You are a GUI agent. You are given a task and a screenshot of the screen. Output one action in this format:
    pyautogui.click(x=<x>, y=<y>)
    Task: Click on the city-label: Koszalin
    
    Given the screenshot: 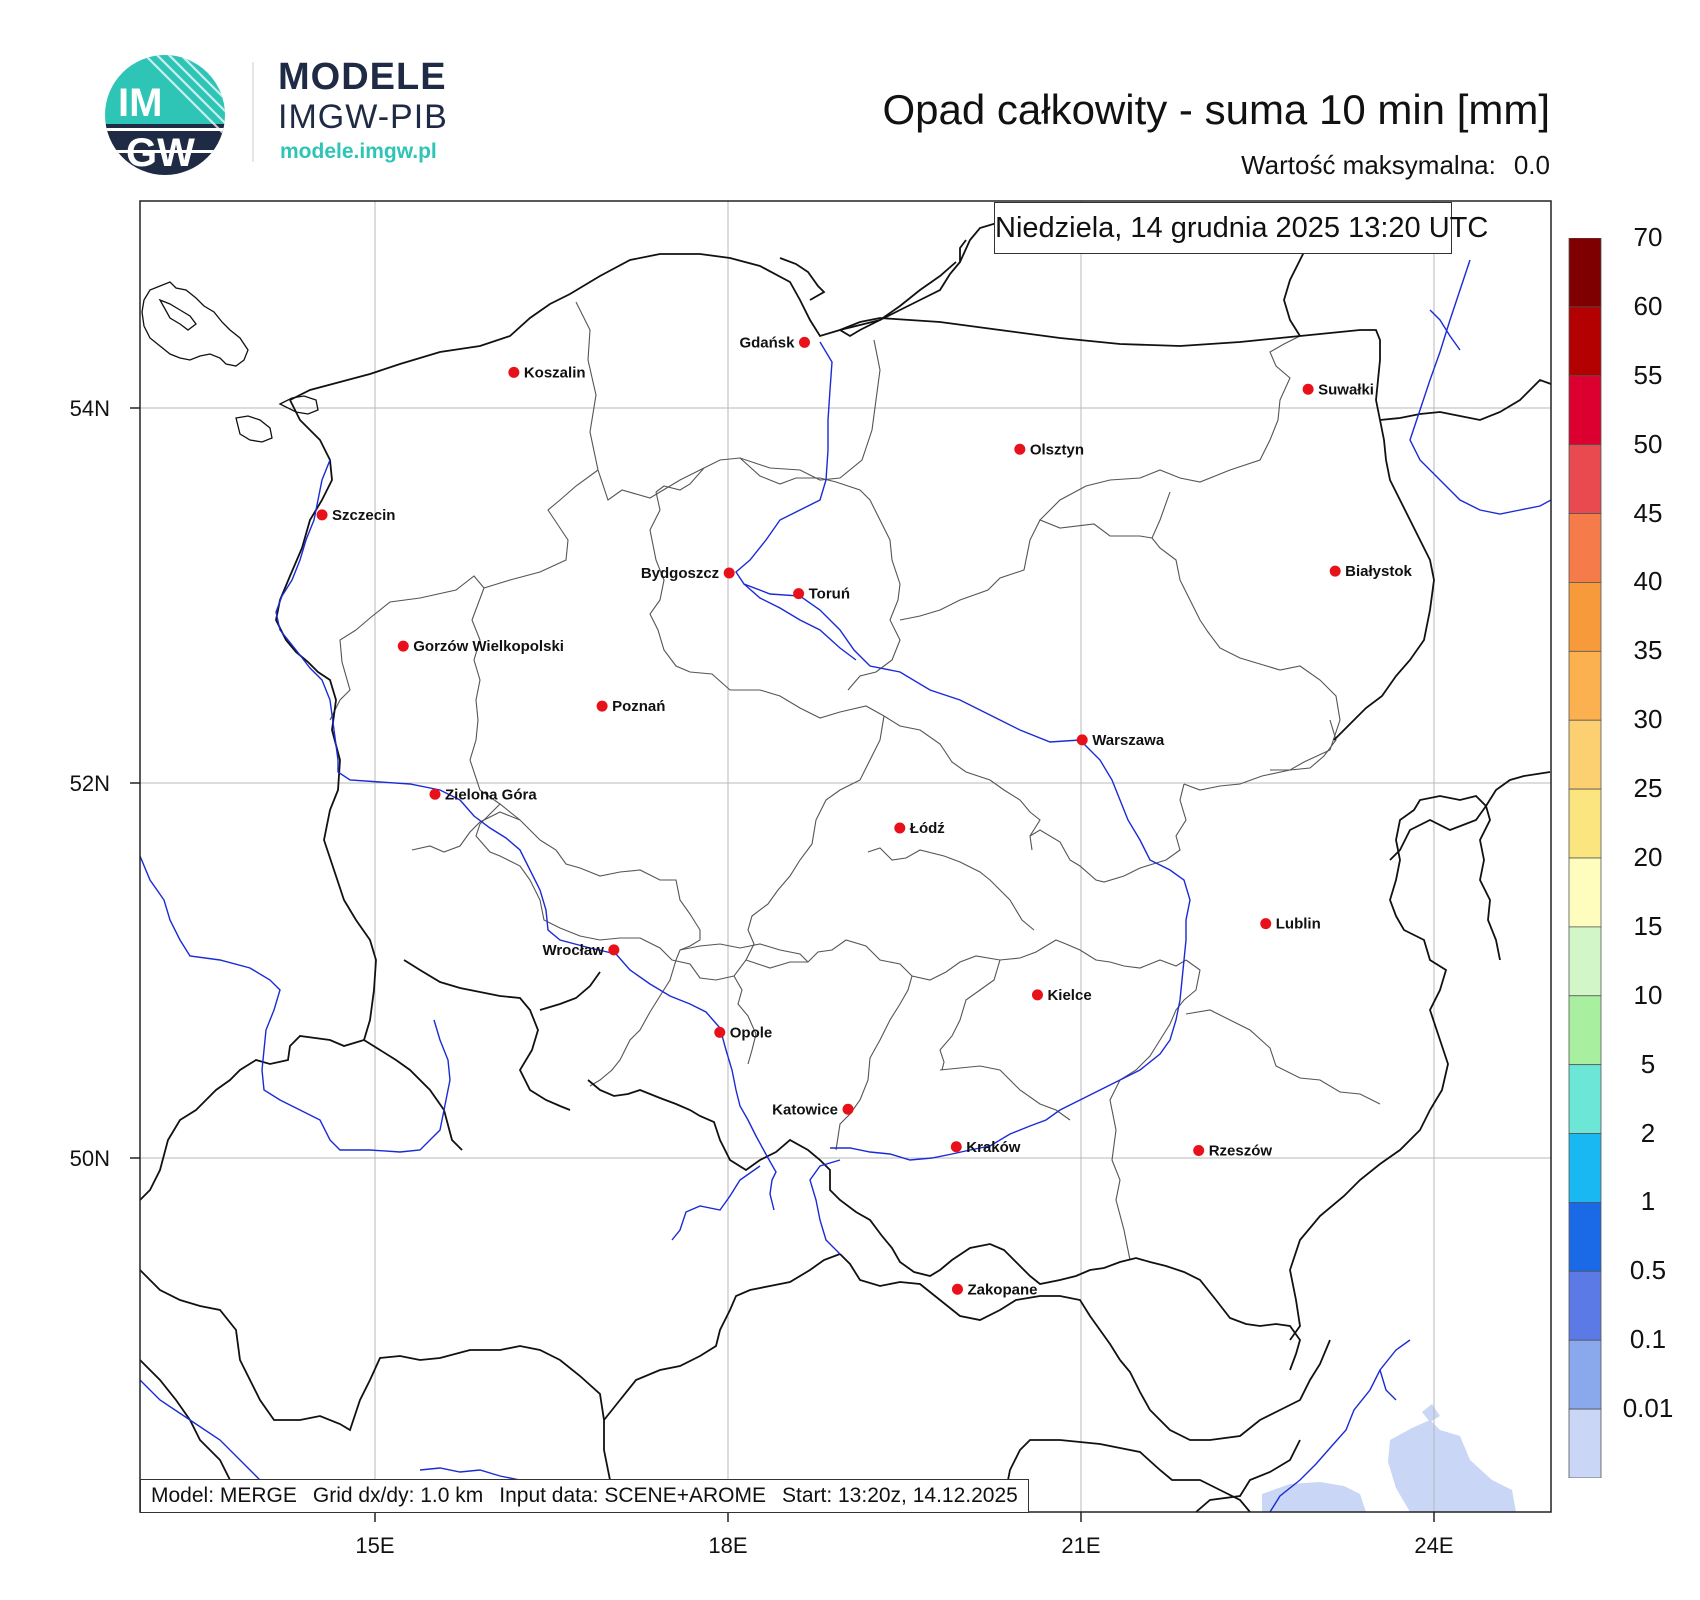 What is the action you would take?
    pyautogui.click(x=555, y=372)
    